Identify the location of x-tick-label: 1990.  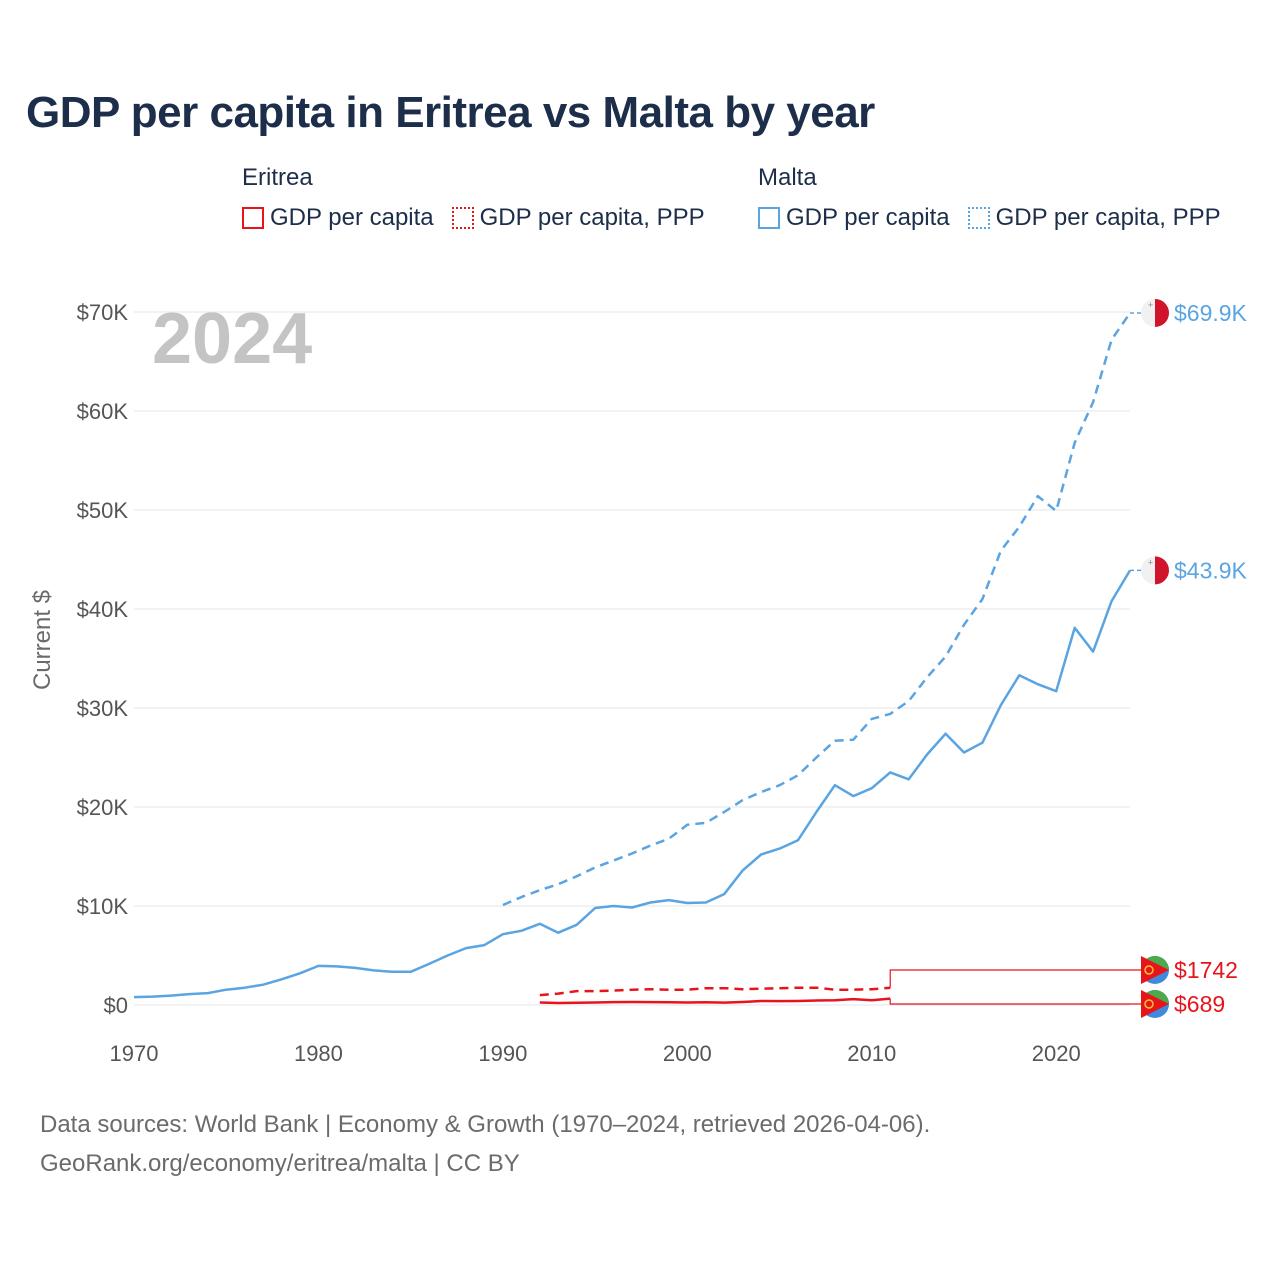
(502, 1053).